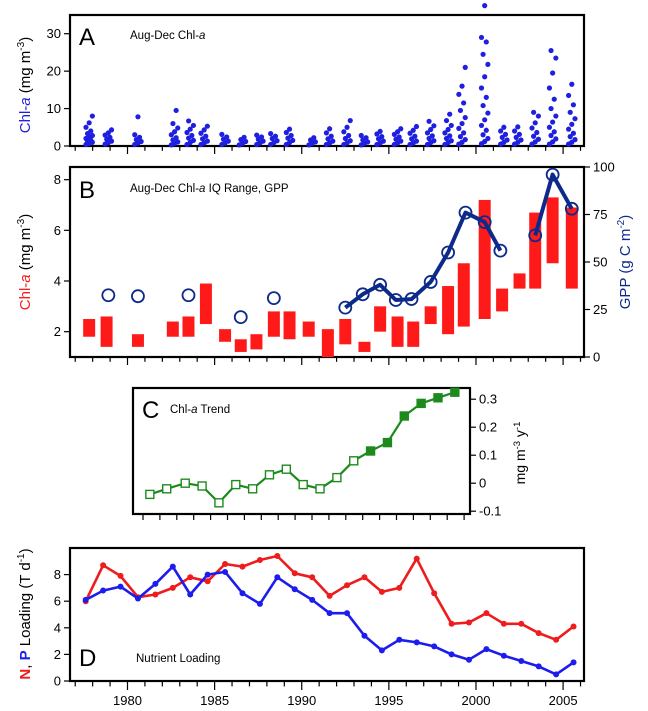 The width and height of the screenshot is (648, 711). Describe the element at coordinates (604, 167) in the screenshot. I see `y-tick-label-right: 100` at that location.